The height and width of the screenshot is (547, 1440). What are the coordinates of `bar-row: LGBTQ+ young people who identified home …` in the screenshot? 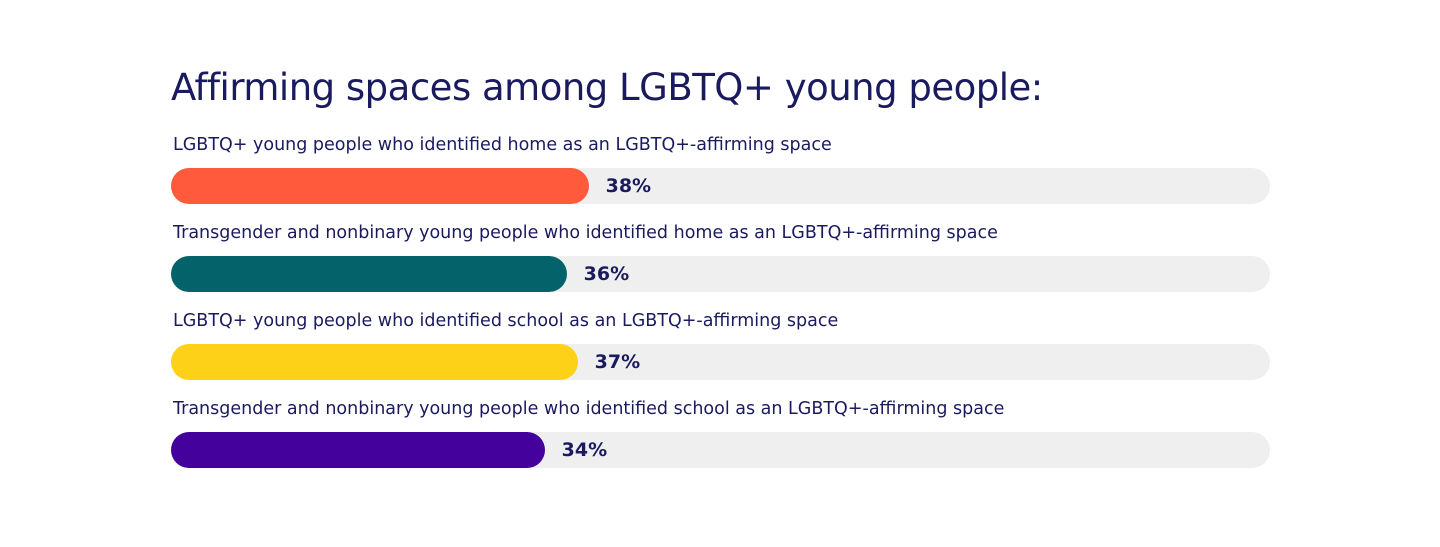 It's located at (720, 174).